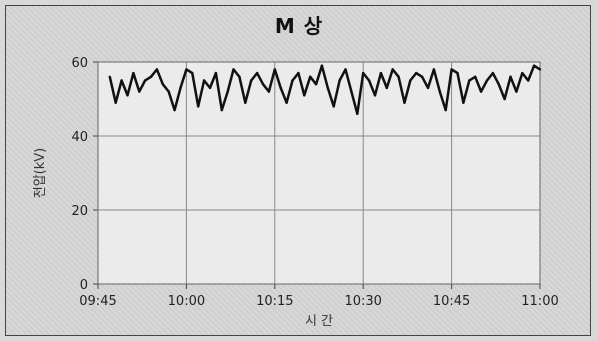  What do you see at coordinates (319, 321) in the screenshot?
I see `x-axis-label: 시 간` at bounding box center [319, 321].